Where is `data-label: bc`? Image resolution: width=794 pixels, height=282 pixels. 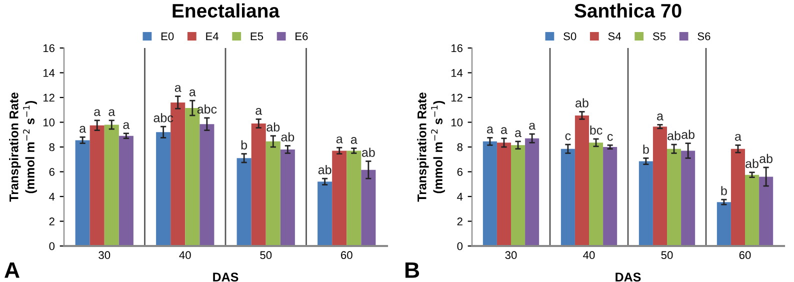
data-label: bc is located at coordinates (596, 130).